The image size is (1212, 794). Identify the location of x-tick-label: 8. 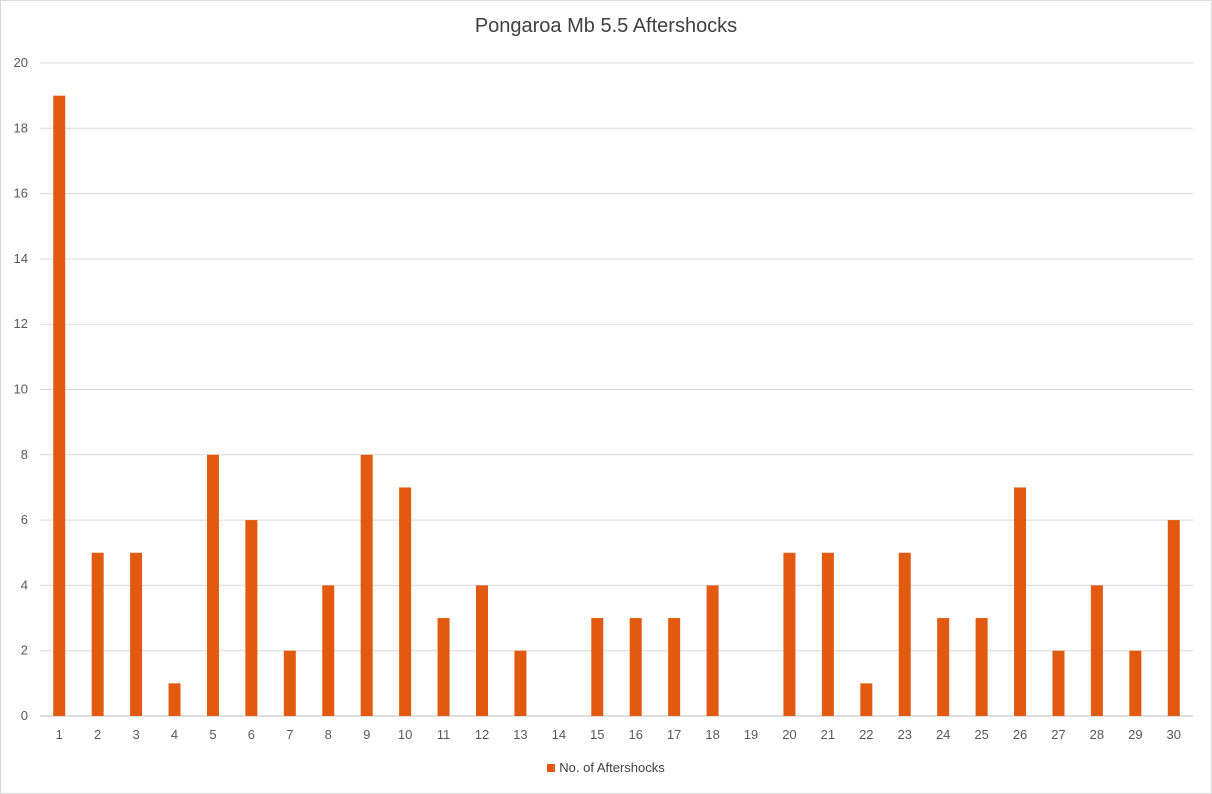
(328, 734).